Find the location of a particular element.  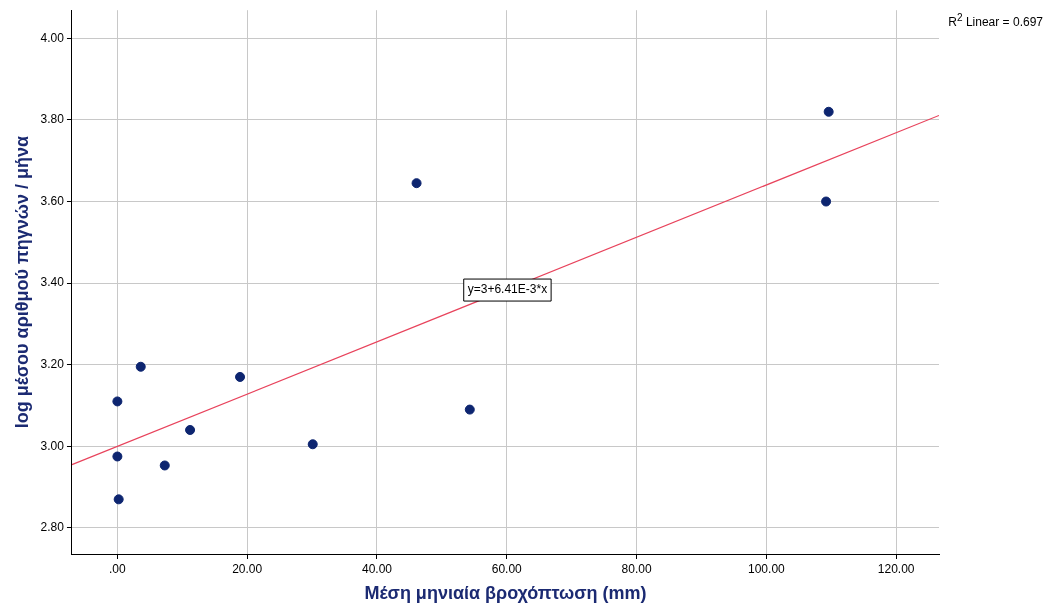

x-axis-title: Μέση μηνιαία βροχόπτωση (mm) is located at coordinates (505, 593).